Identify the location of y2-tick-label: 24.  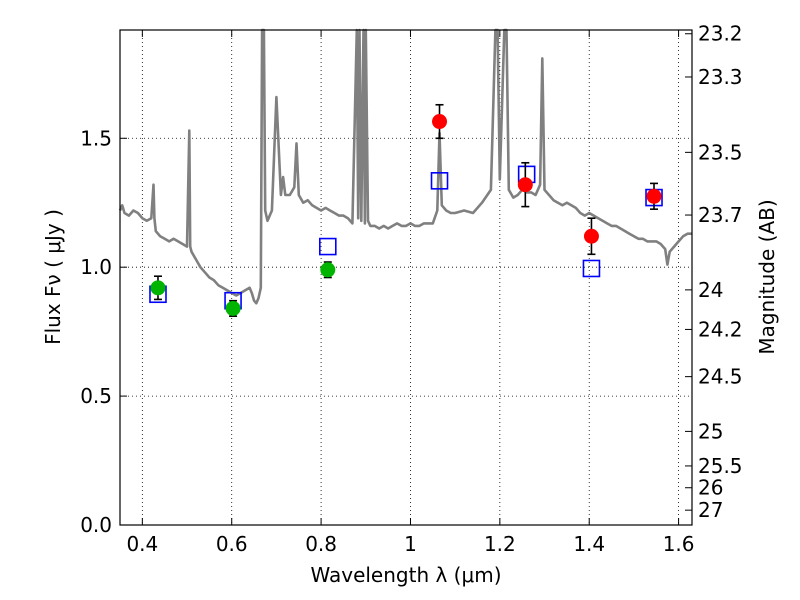
(710, 290).